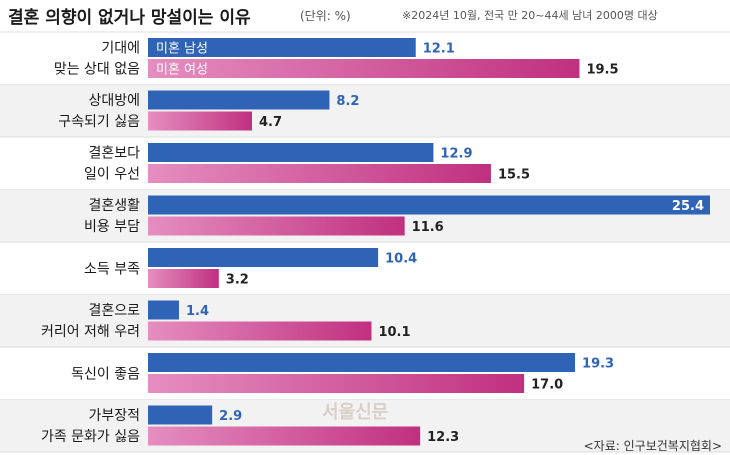  What do you see at coordinates (114, 416) in the screenshot?
I see `category-label: 가부장적` at bounding box center [114, 416].